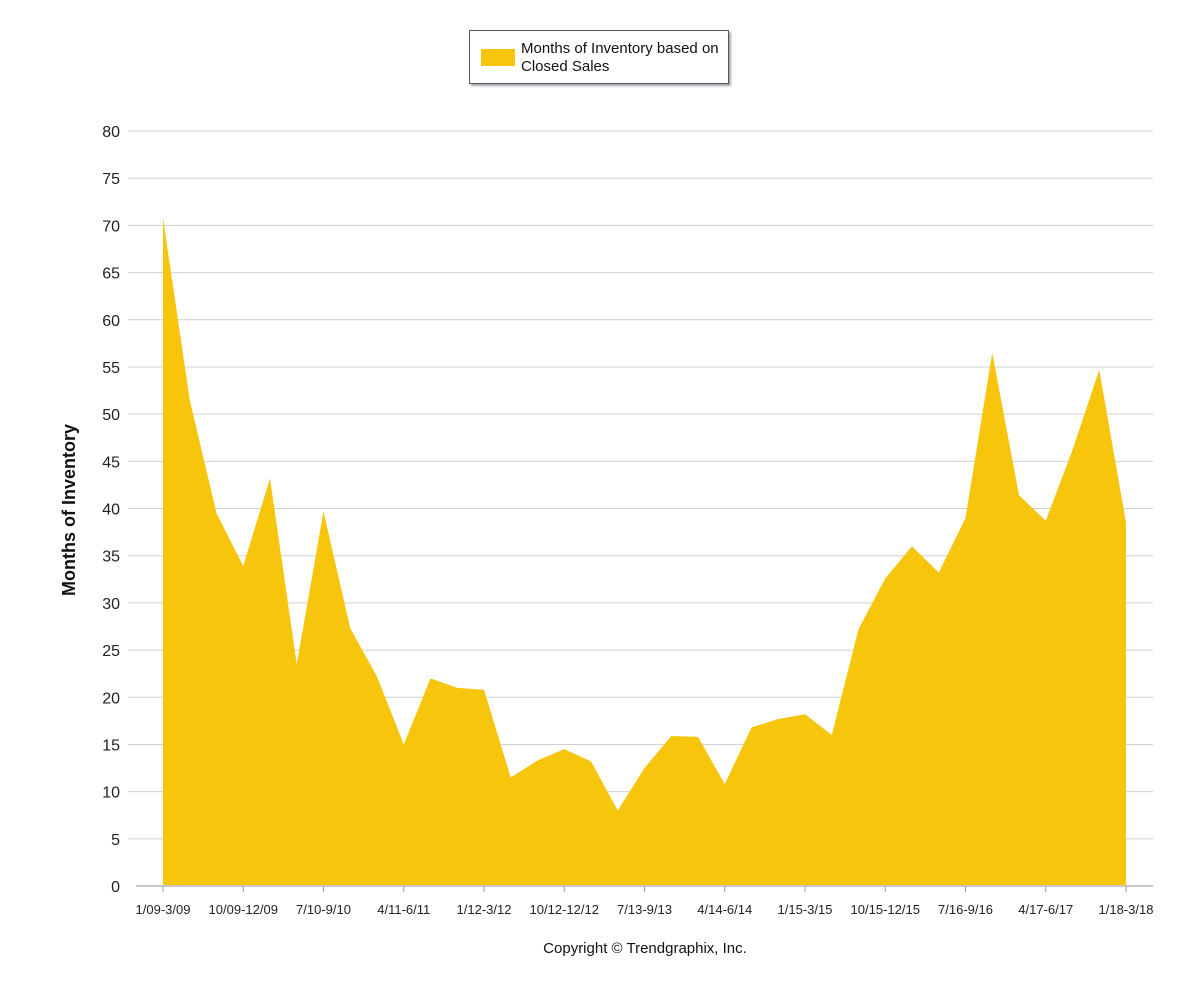  What do you see at coordinates (111, 132) in the screenshot?
I see `y-tick-label: 80` at bounding box center [111, 132].